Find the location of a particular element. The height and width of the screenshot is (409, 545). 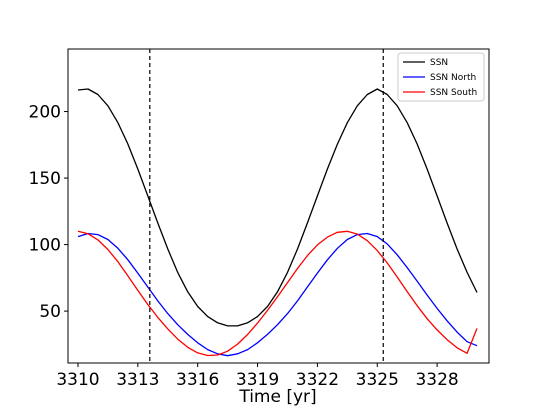

y-tick-label: 150 is located at coordinates (45, 179).